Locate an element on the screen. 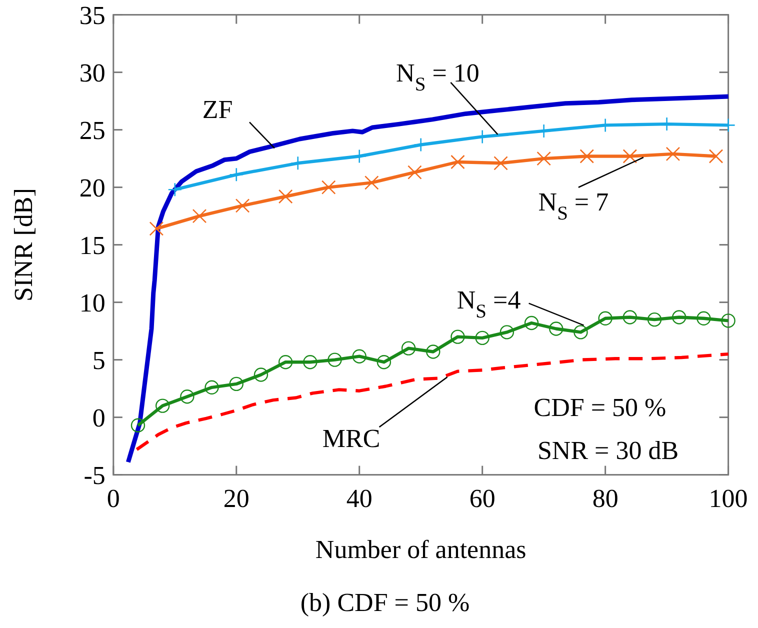 This screenshot has height=628, width=758. annotation: ZF is located at coordinates (217, 109).